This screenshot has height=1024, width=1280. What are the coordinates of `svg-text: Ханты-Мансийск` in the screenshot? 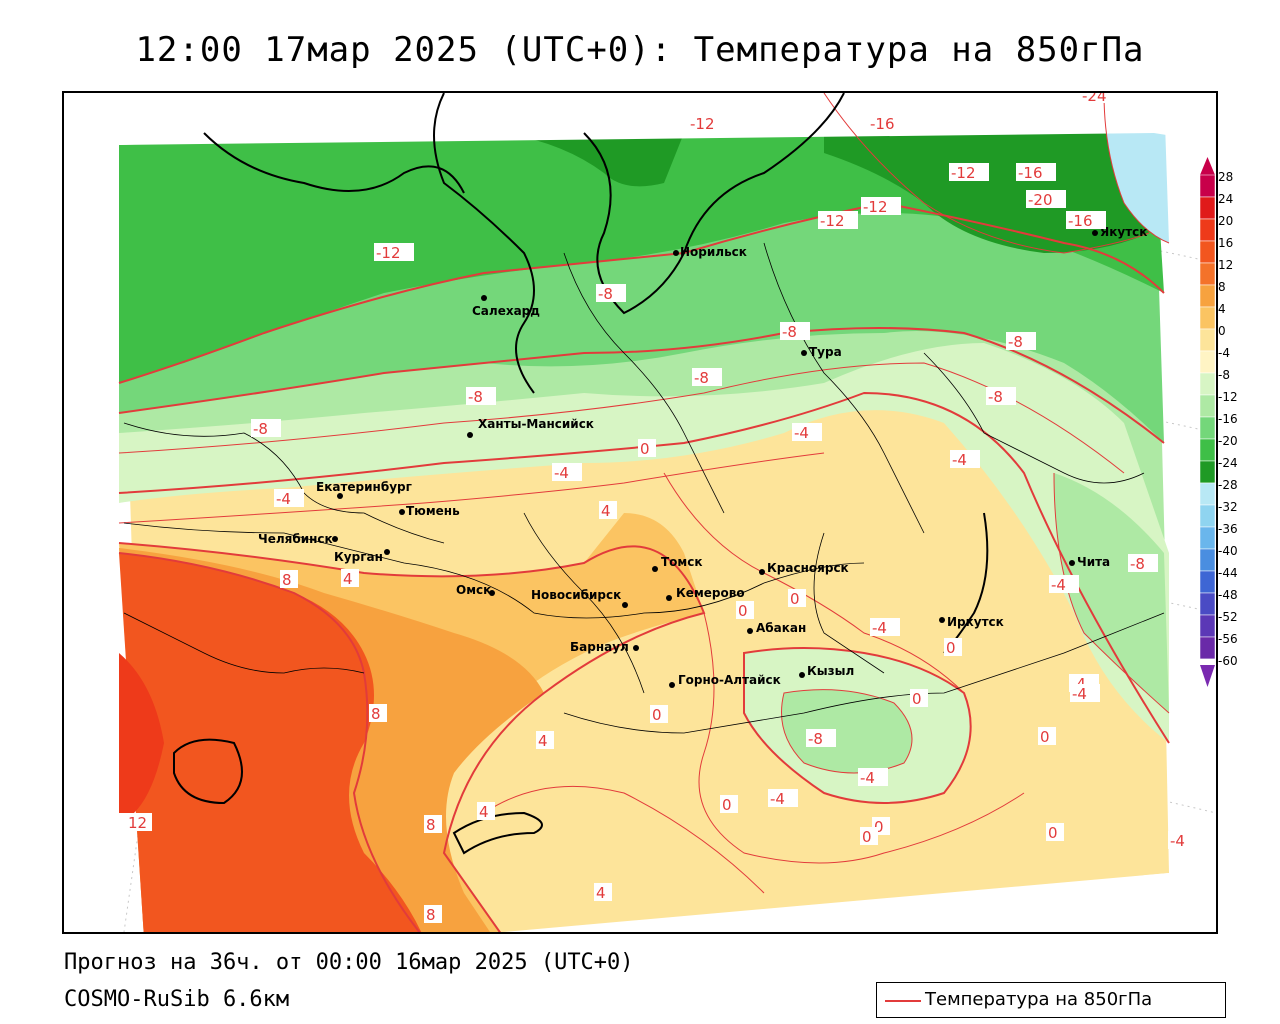 It's located at (536, 424).